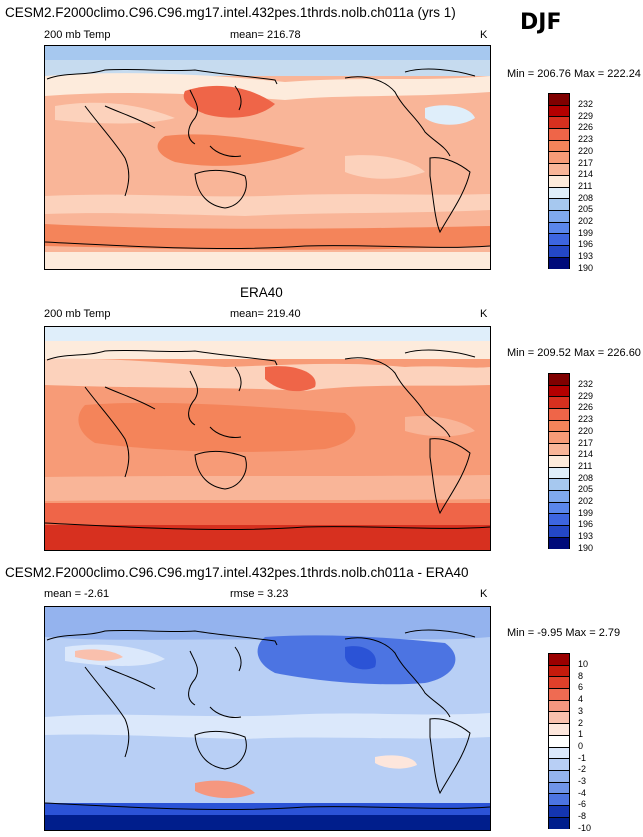 This screenshot has width=643, height=837. I want to click on panel1-minmax-label: Min = 206.76 Max = 222.24, so click(574, 74).